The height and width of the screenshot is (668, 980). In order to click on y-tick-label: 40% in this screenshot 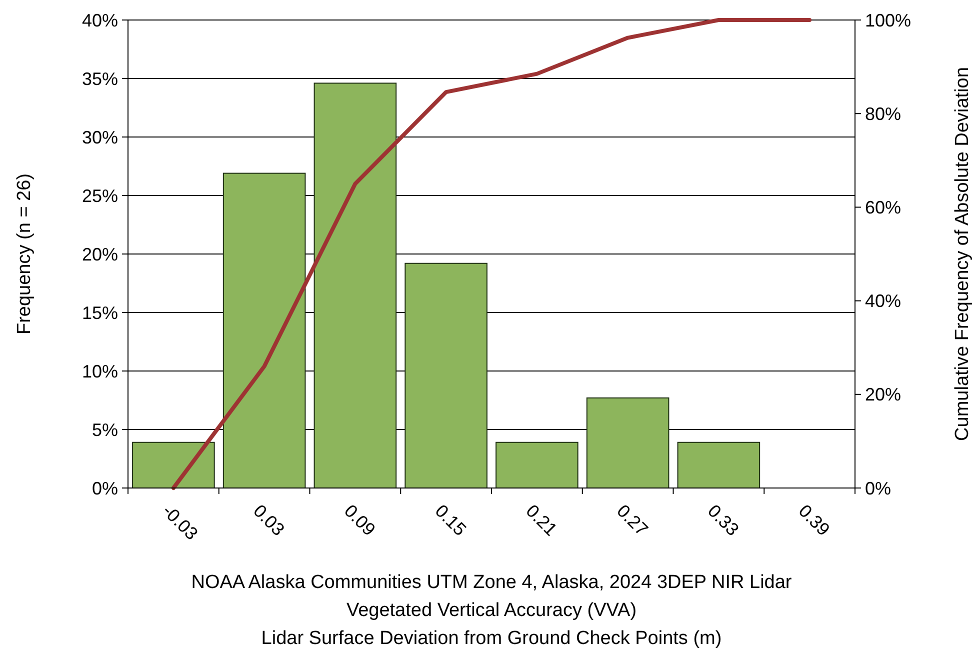, I will do `click(100, 20)`.